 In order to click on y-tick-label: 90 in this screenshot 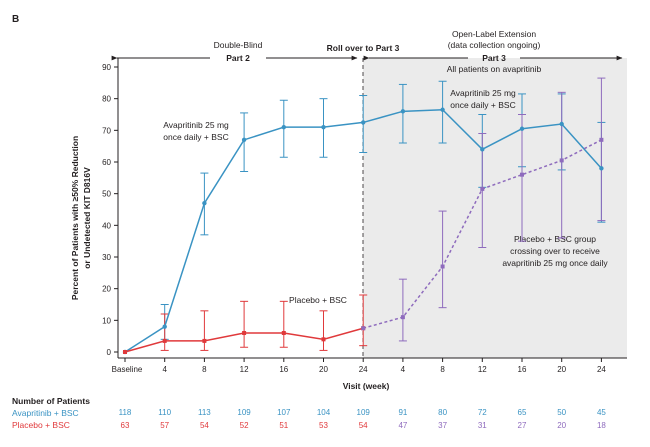, I will do `click(106, 67)`.